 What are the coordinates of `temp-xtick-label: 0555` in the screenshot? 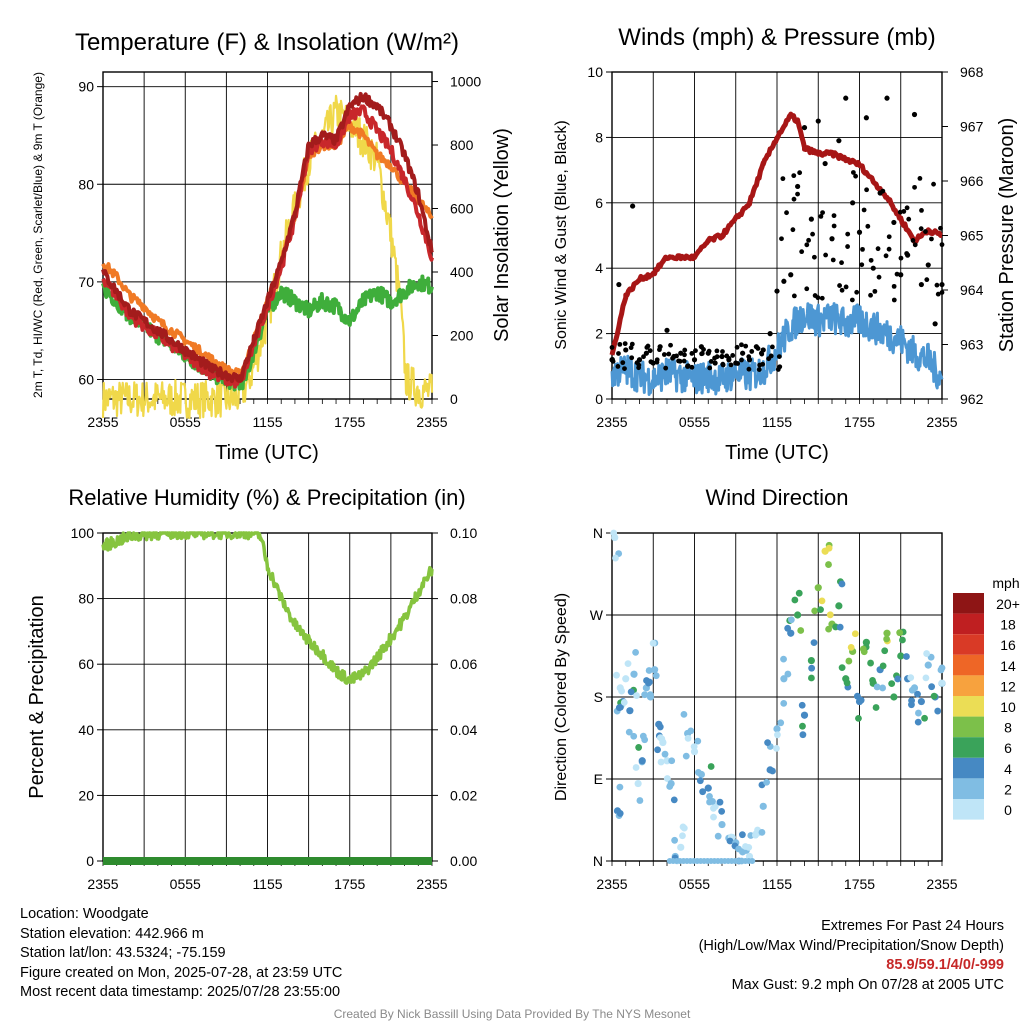 It's located at (185, 422).